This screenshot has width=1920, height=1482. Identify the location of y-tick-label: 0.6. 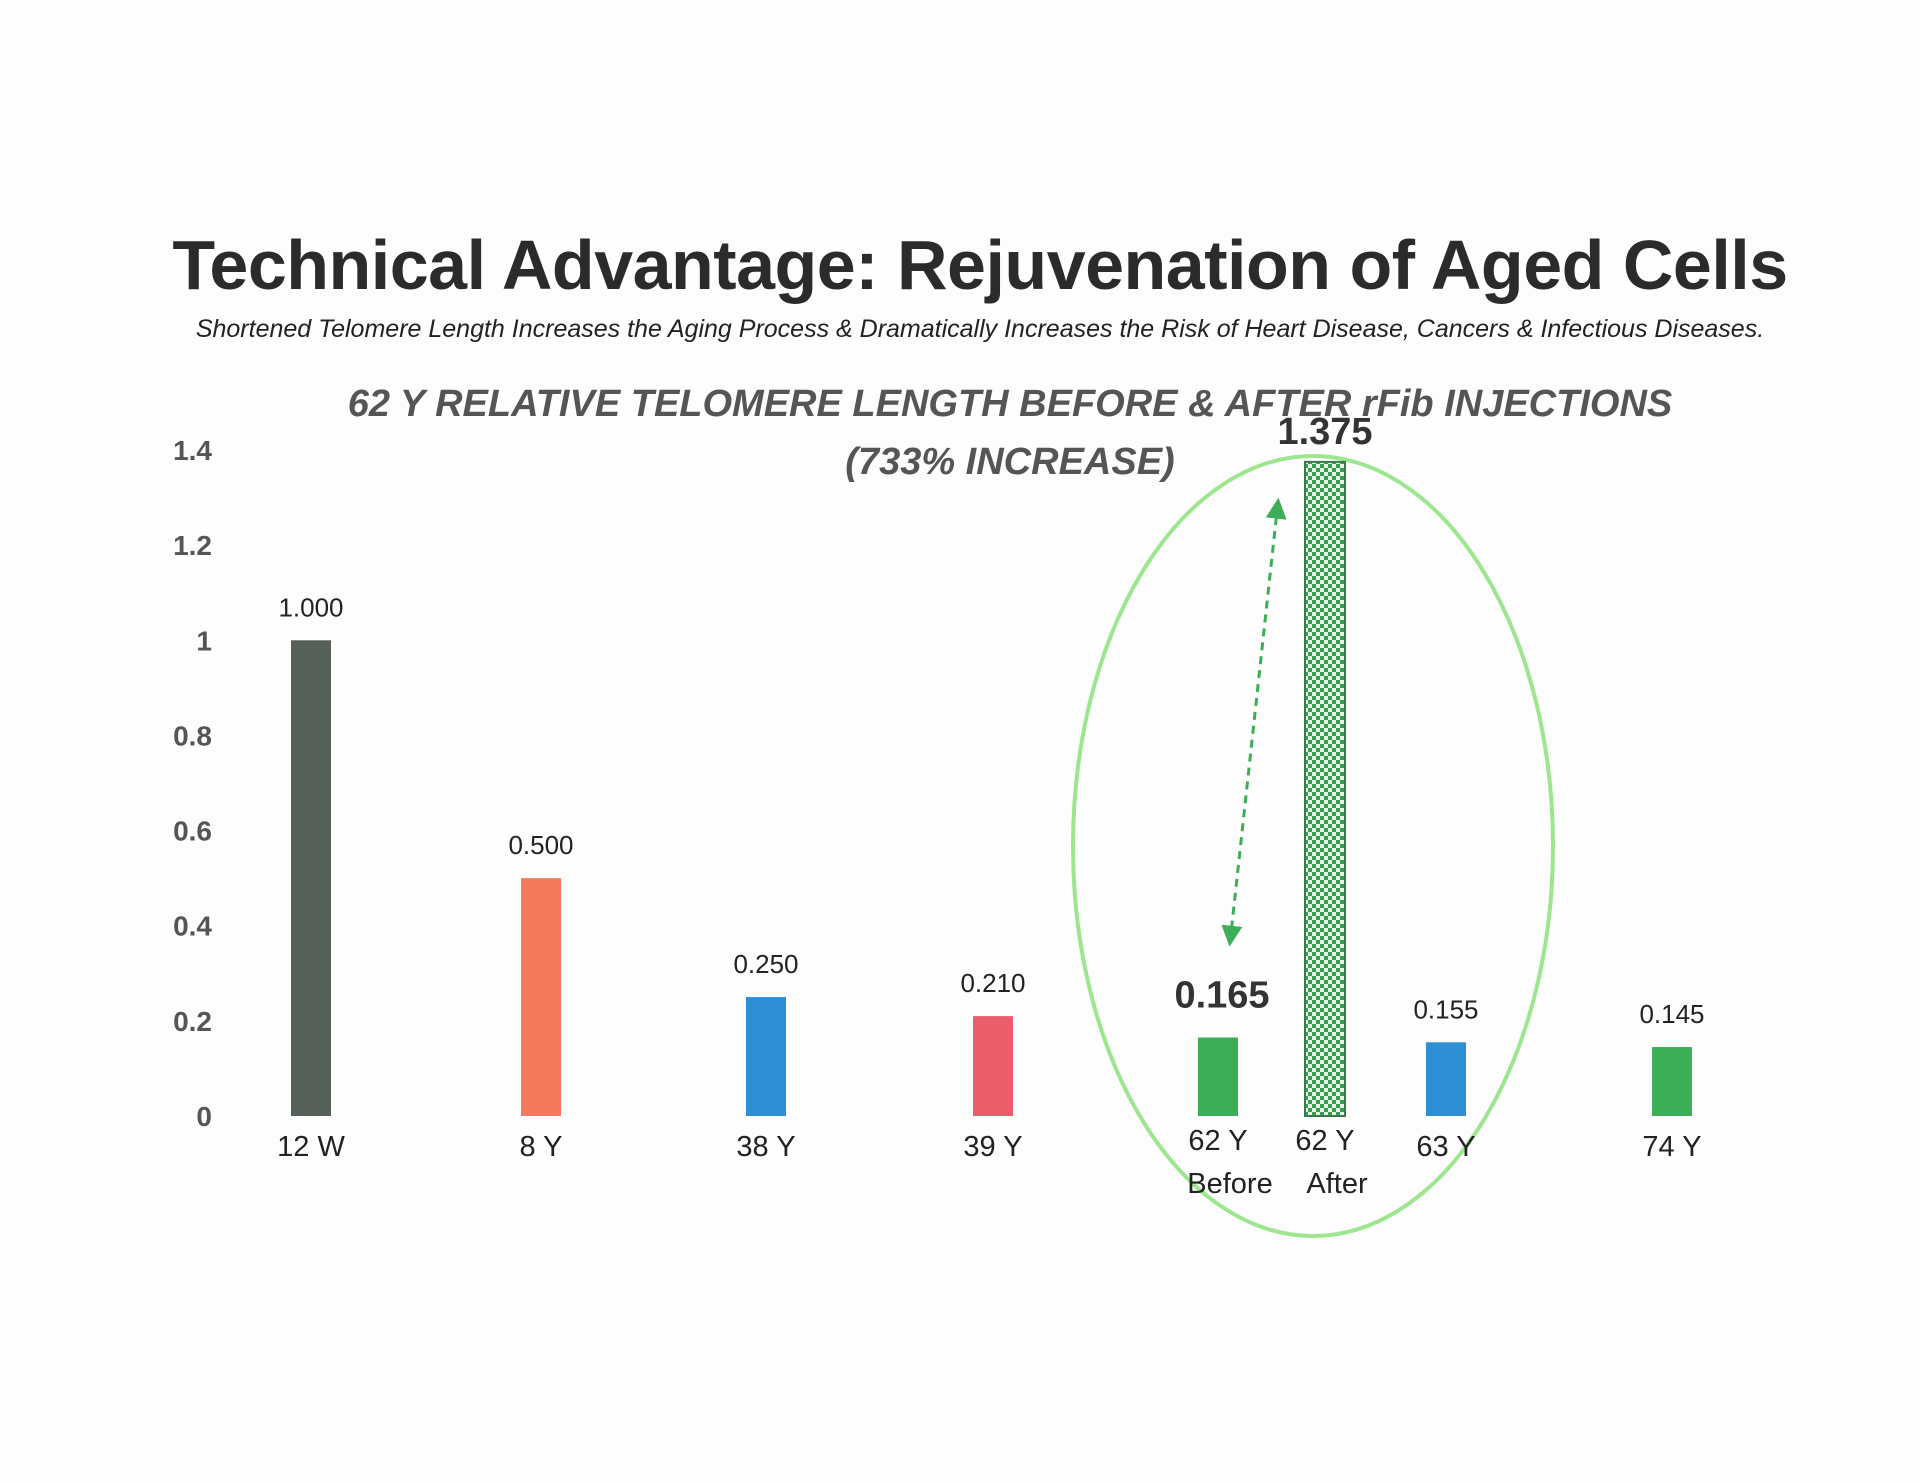
(192, 831).